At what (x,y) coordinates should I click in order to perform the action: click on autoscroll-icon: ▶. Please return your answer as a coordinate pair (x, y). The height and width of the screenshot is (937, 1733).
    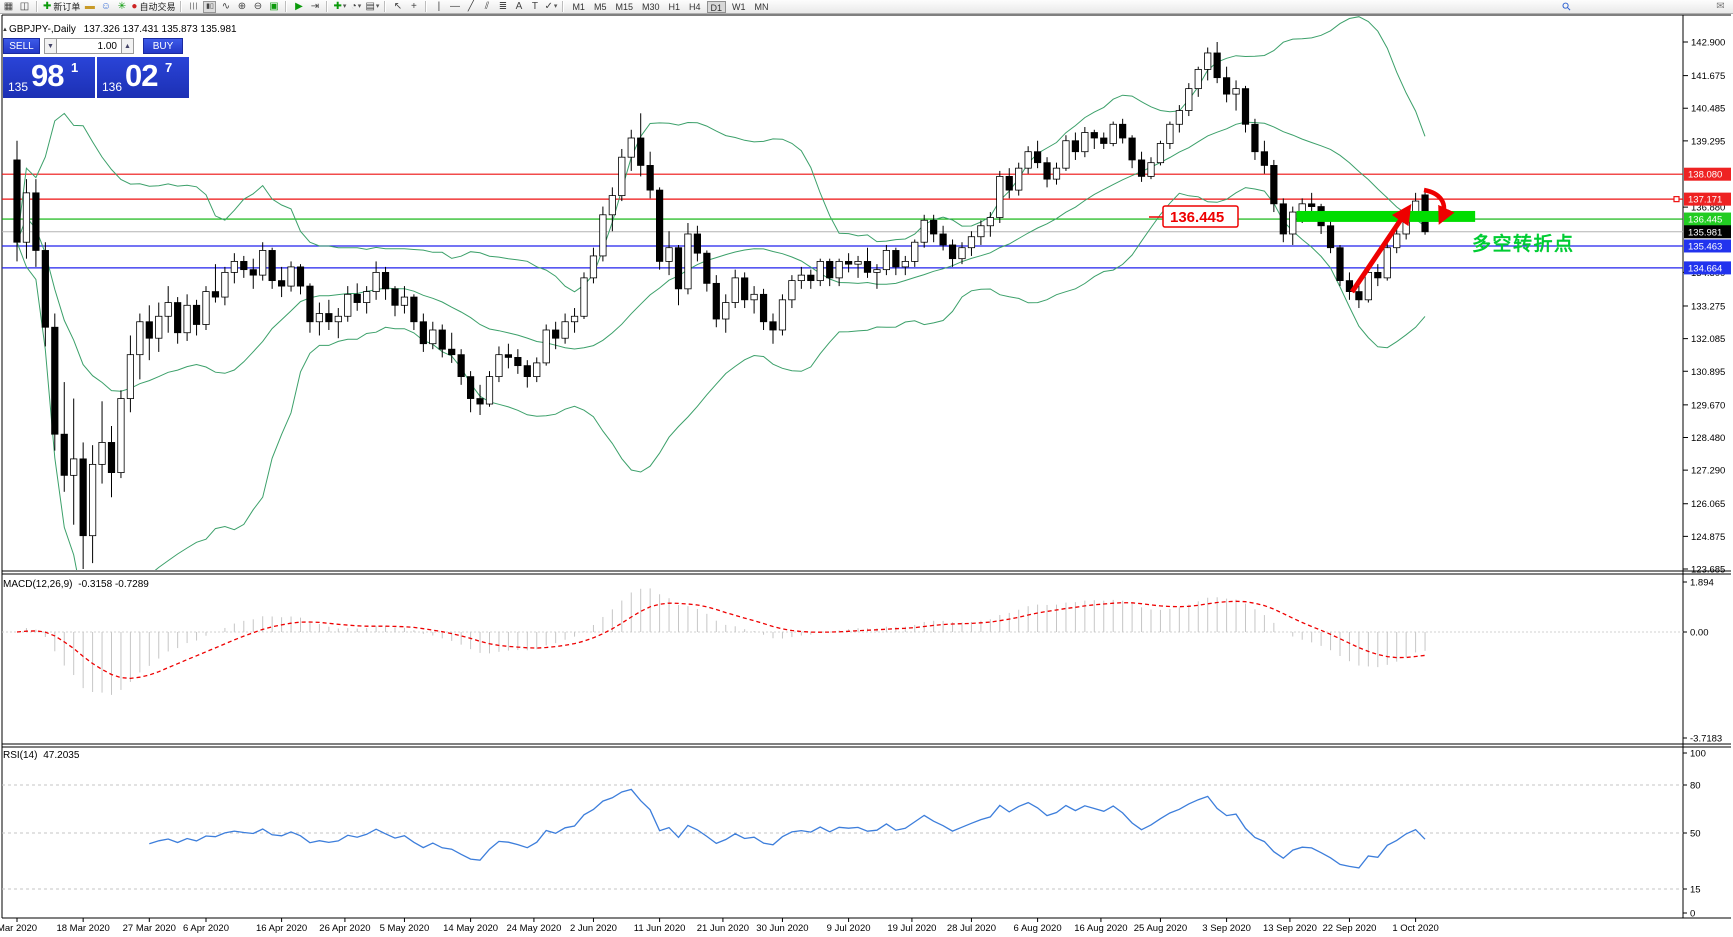
    Looking at the image, I should click on (299, 6).